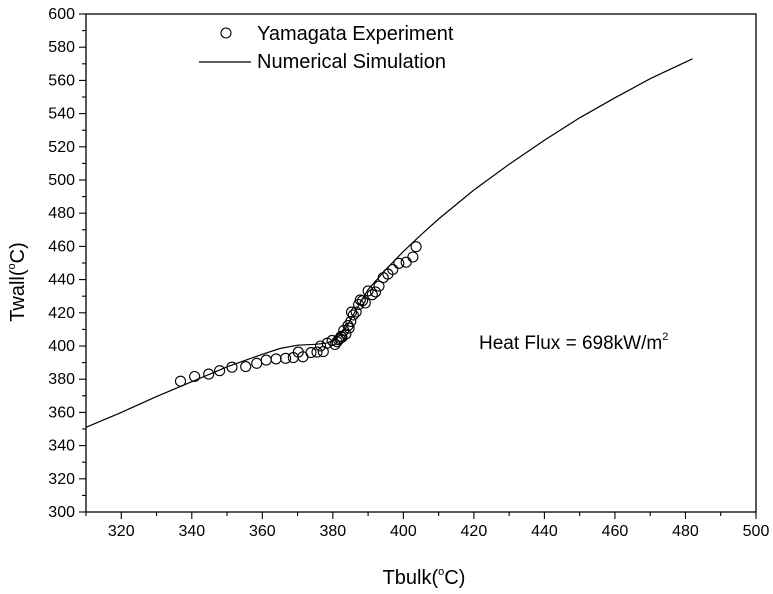 This screenshot has height=594, width=773. Describe the element at coordinates (355, 34) in the screenshot. I see `legend-experiment-label: Yamagata Experiment` at that location.